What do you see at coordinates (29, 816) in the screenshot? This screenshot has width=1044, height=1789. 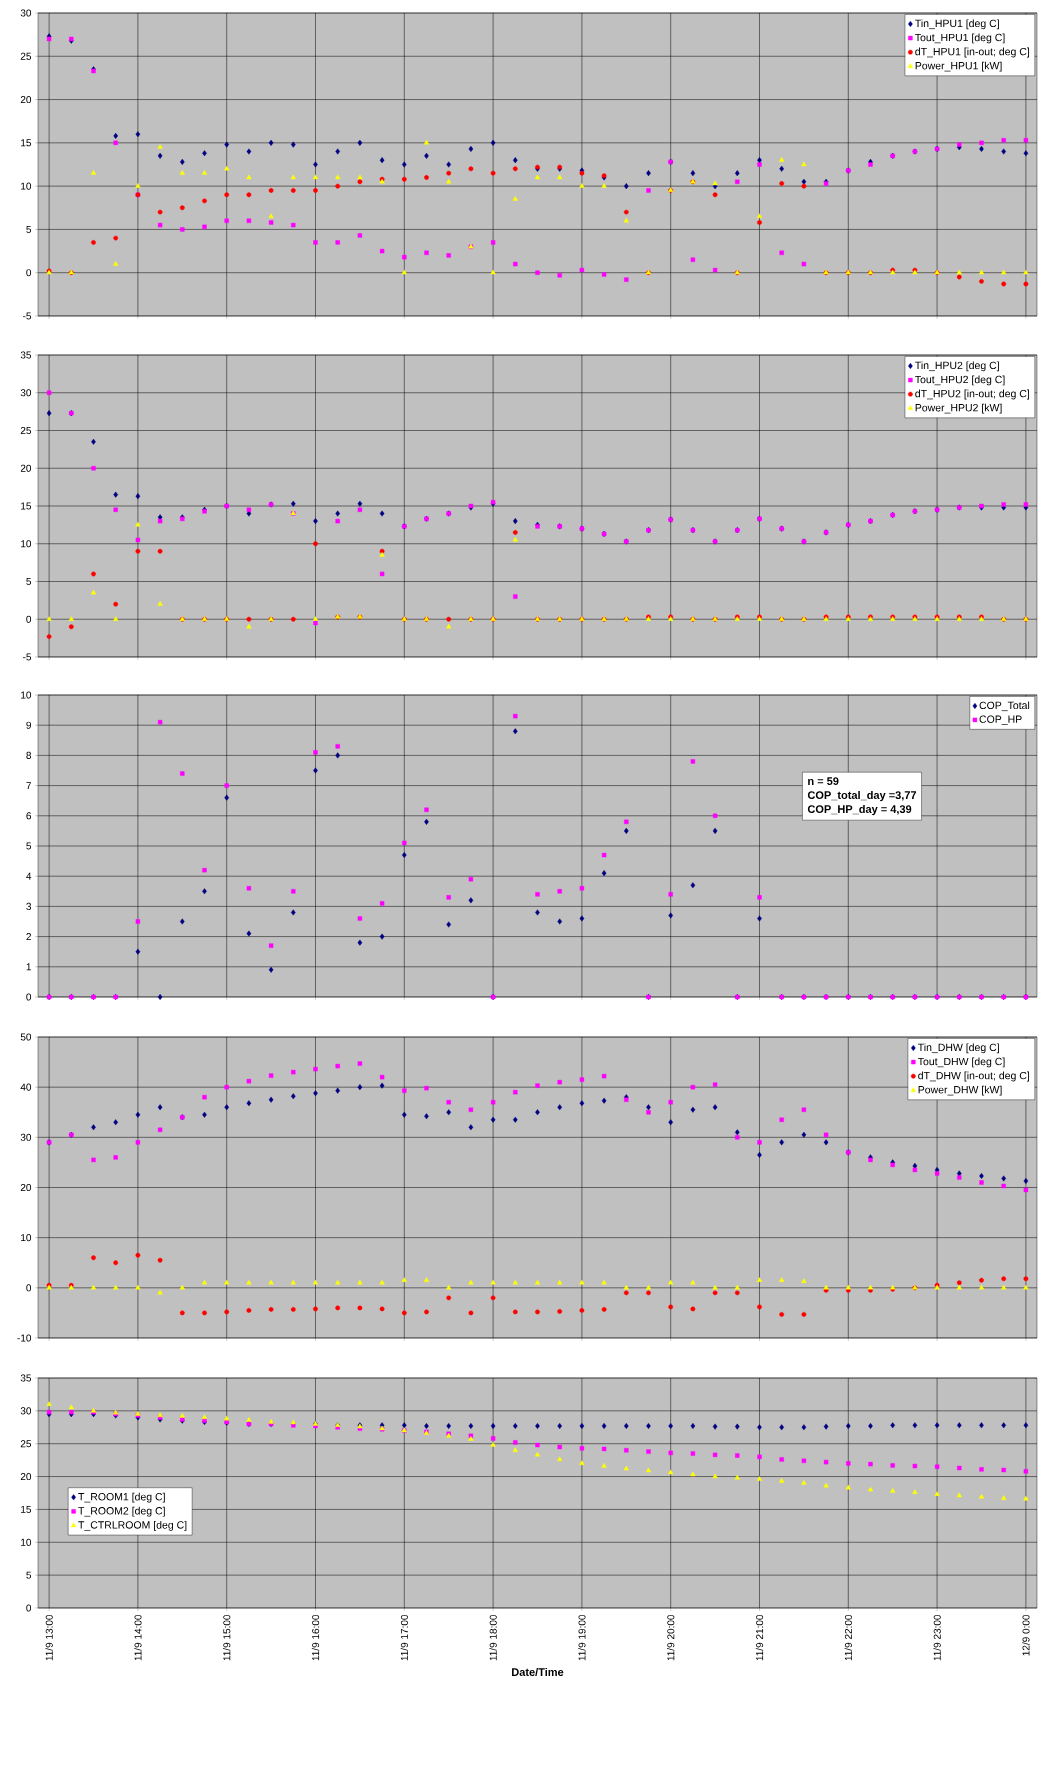 I see `y-tick-label: 6` at bounding box center [29, 816].